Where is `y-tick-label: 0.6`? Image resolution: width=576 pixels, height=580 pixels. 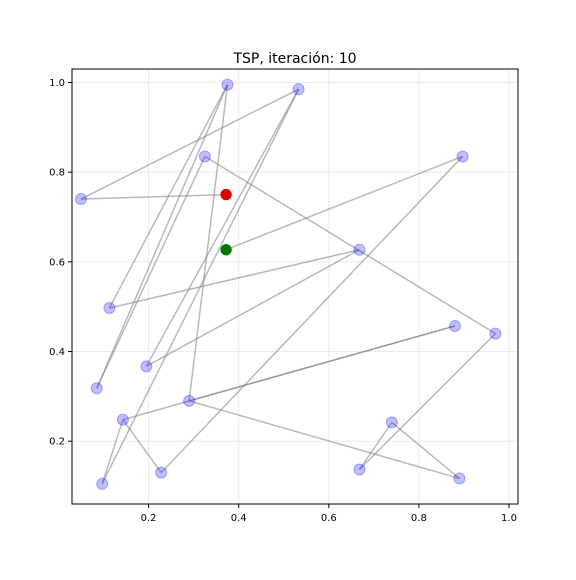 y-tick-label: 0.6 is located at coordinates (57, 262).